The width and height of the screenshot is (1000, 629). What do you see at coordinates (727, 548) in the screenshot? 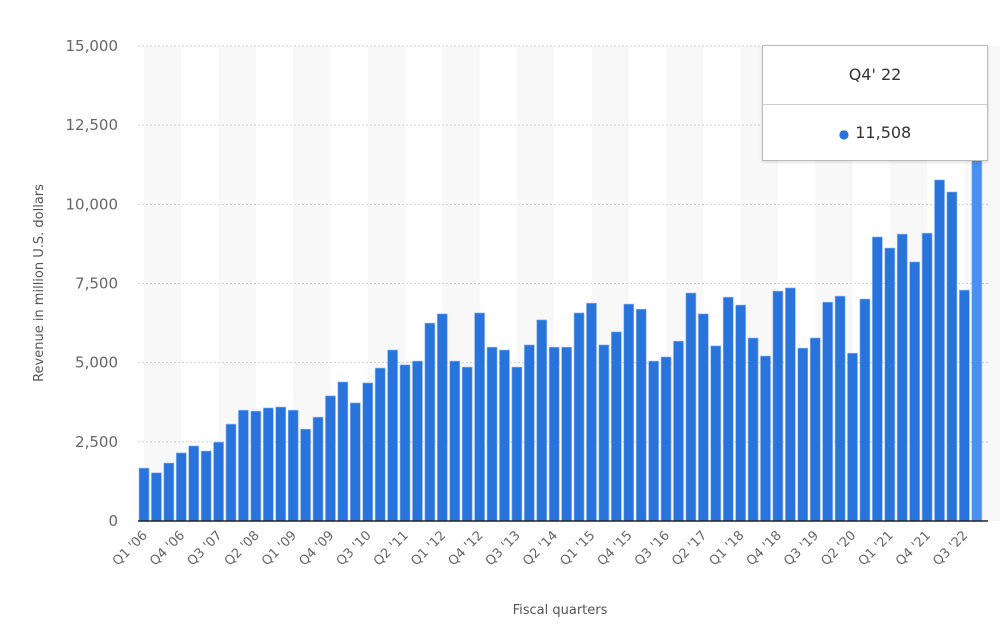
I see `x-tick-label: Q1 '18` at bounding box center [727, 548].